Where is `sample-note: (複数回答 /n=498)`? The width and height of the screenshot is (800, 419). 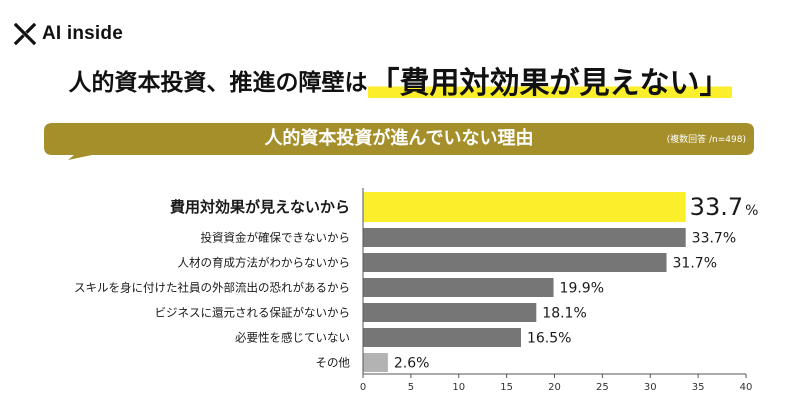
sample-note: (複数回答 /n=498) is located at coordinates (706, 140).